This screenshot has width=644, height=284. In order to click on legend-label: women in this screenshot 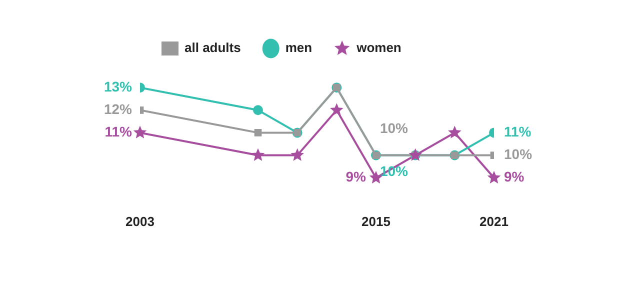, I will do `click(379, 48)`.